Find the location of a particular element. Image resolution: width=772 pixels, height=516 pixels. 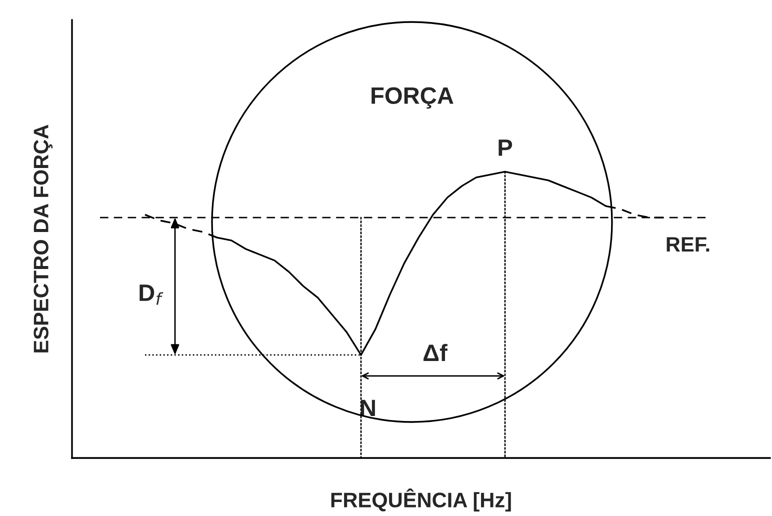

x-axis-title: FREQUÊNCIA [Hz] is located at coordinates (421, 500).